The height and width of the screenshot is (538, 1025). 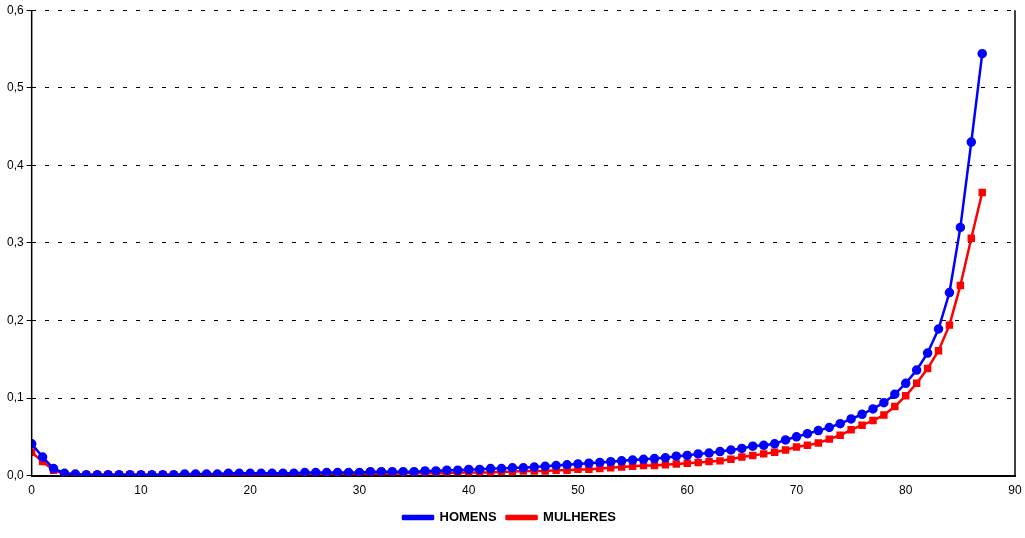 I want to click on y-tick-label: 0,3, so click(x=15, y=242).